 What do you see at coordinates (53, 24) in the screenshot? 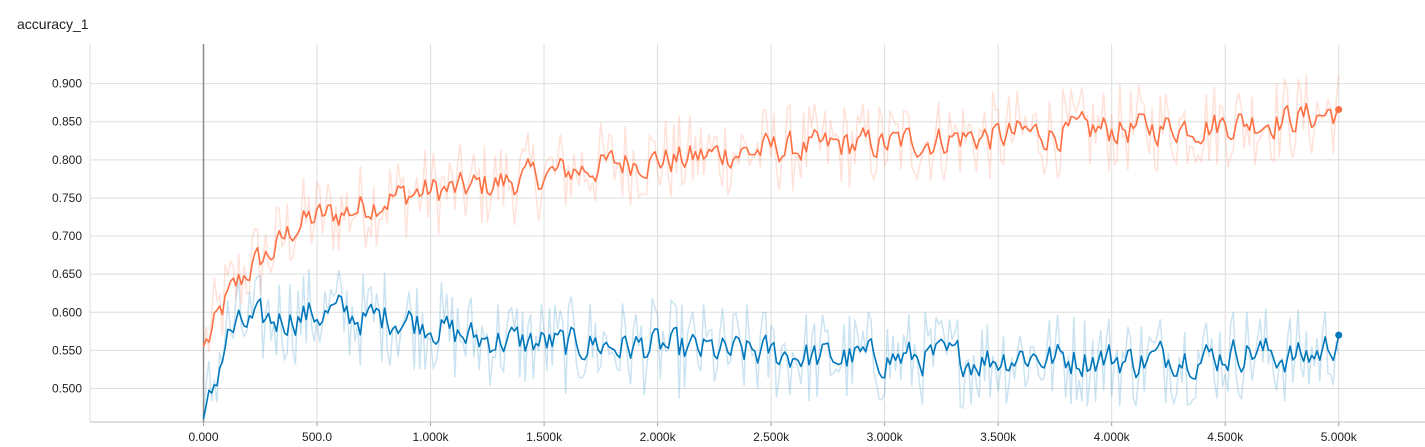
I see `chart-title: accuracy_1` at bounding box center [53, 24].